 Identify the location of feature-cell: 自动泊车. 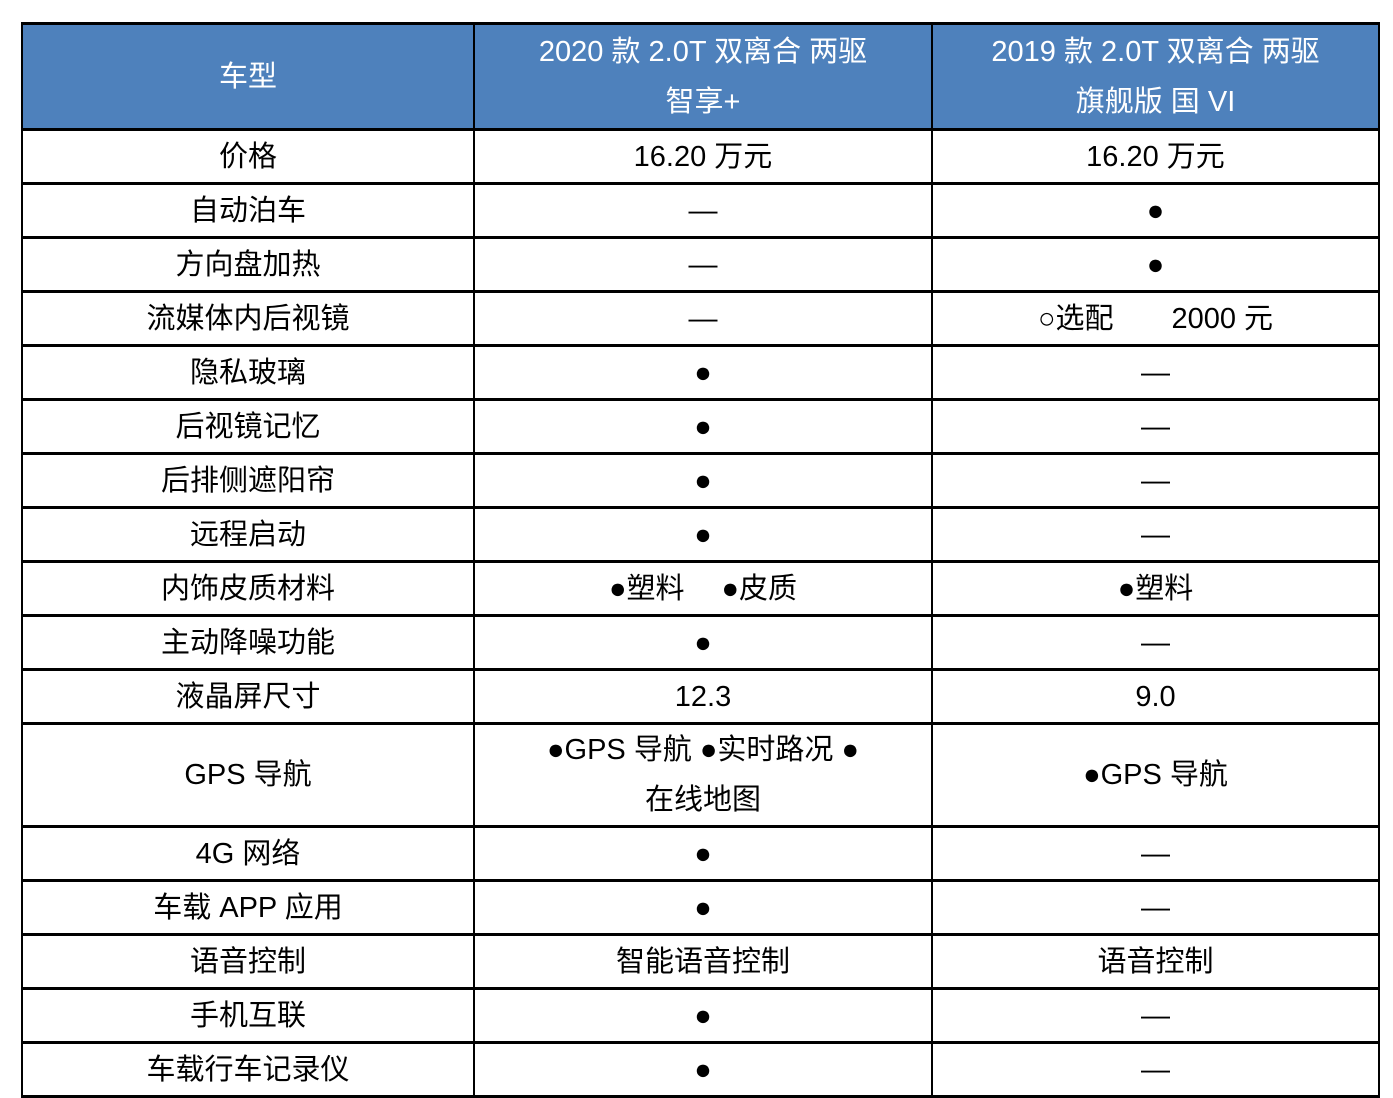
(248, 210).